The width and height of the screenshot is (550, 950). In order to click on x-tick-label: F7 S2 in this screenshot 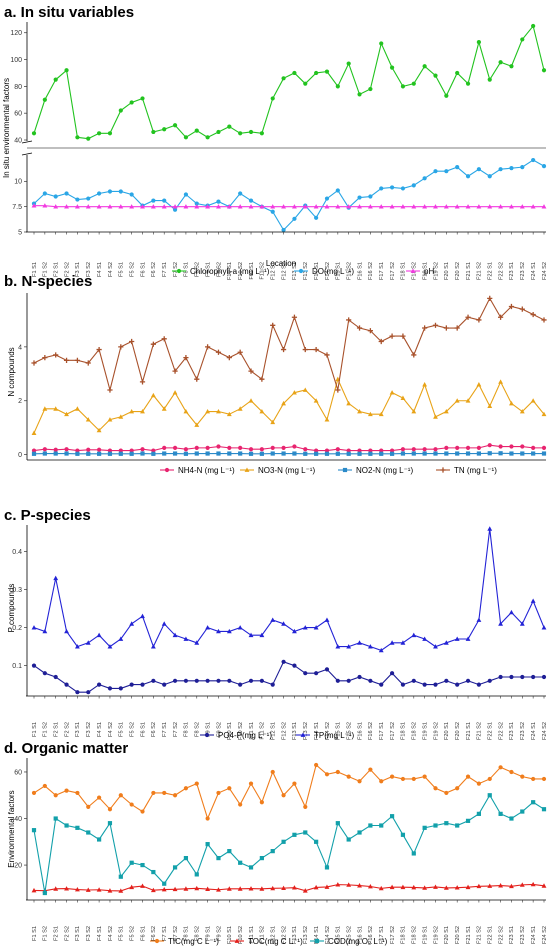, I will do `click(176, 269)`.